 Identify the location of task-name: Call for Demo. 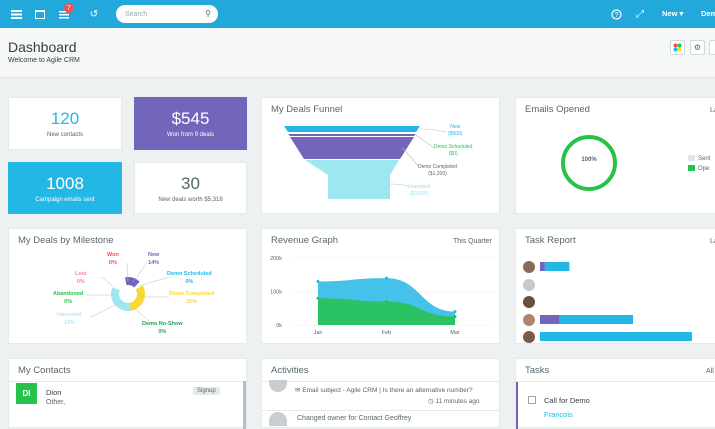
(567, 400).